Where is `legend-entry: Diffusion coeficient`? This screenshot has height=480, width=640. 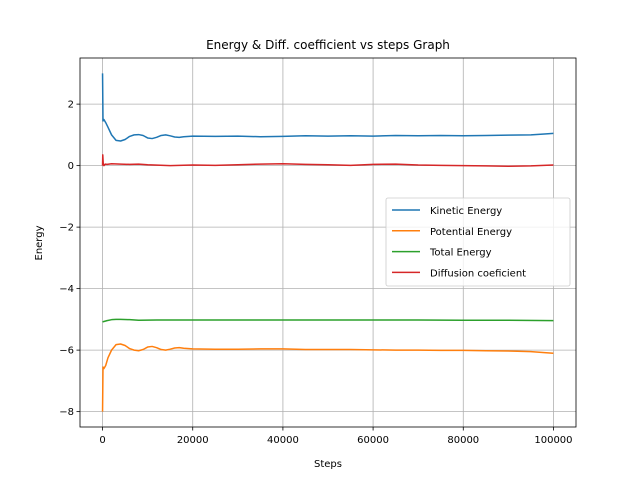 legend-entry: Diffusion coeficient is located at coordinates (478, 273).